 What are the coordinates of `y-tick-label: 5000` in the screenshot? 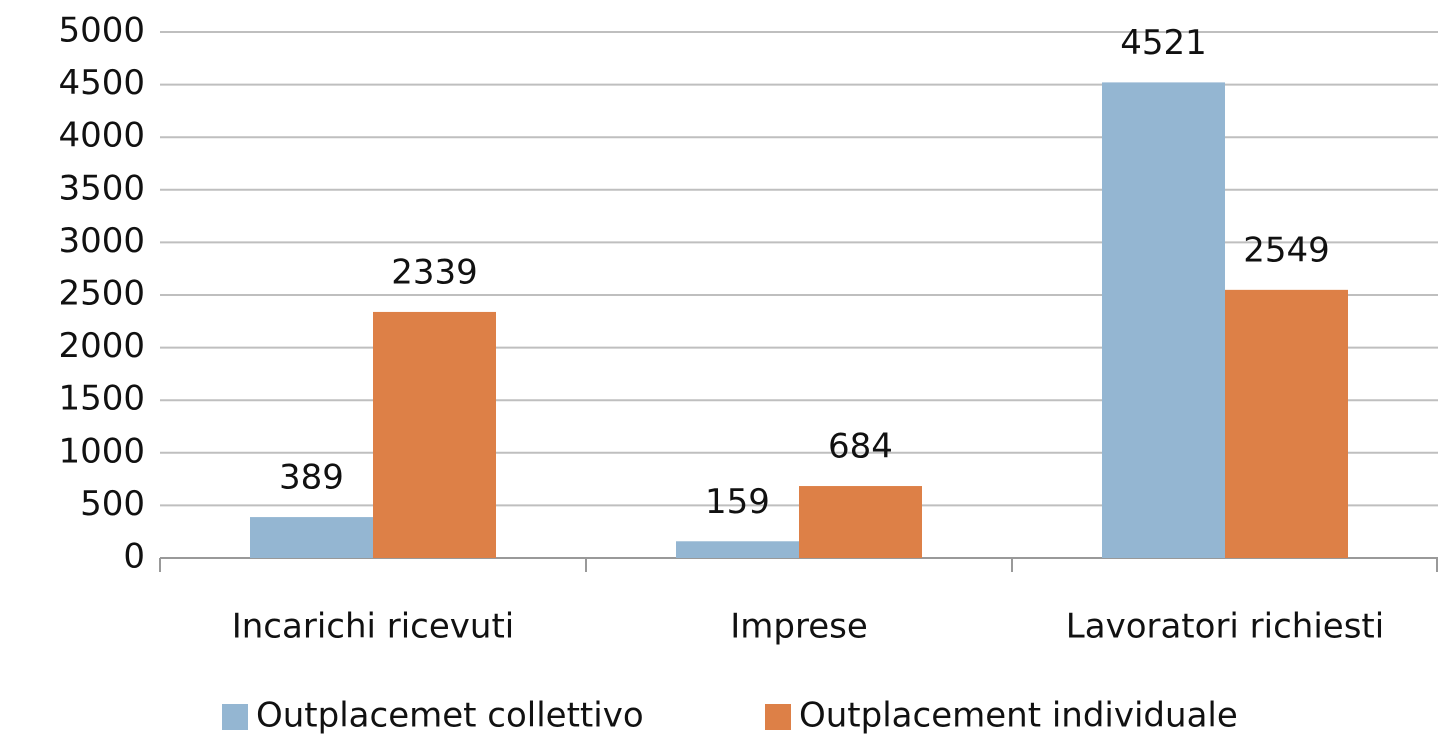 It's located at (101, 31).